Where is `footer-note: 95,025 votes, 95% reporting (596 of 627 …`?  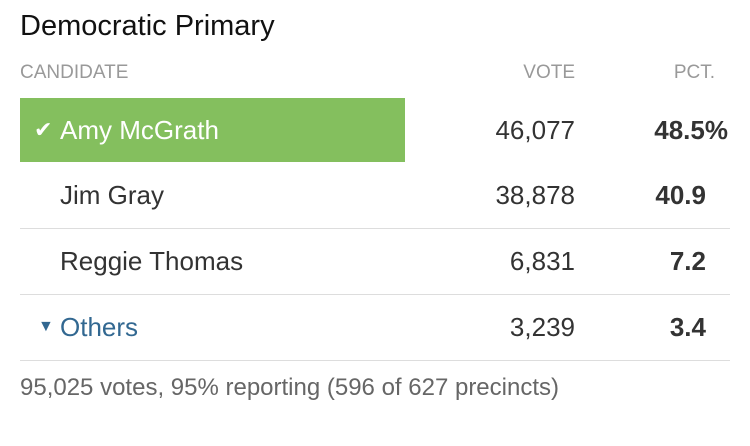 footer-note: 95,025 votes, 95% reporting (596 of 627 … is located at coordinates (289, 387).